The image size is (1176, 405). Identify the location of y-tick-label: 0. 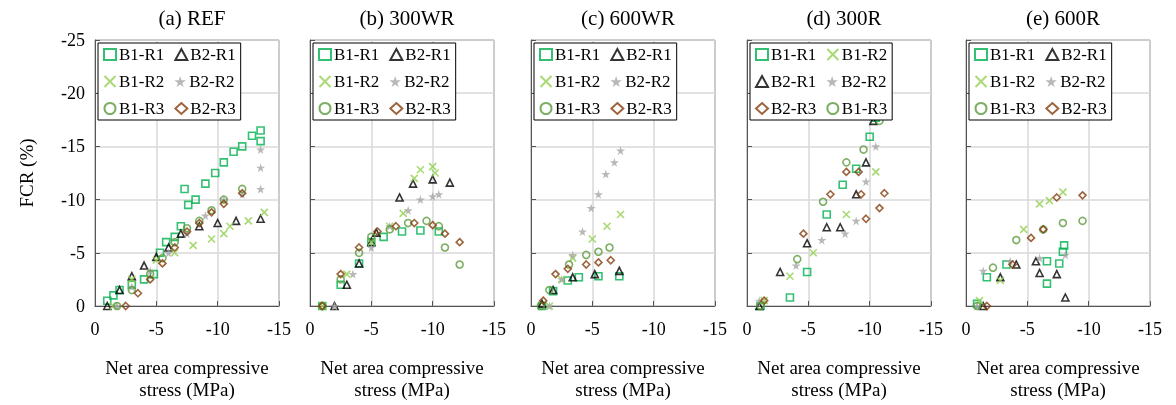
(80, 306).